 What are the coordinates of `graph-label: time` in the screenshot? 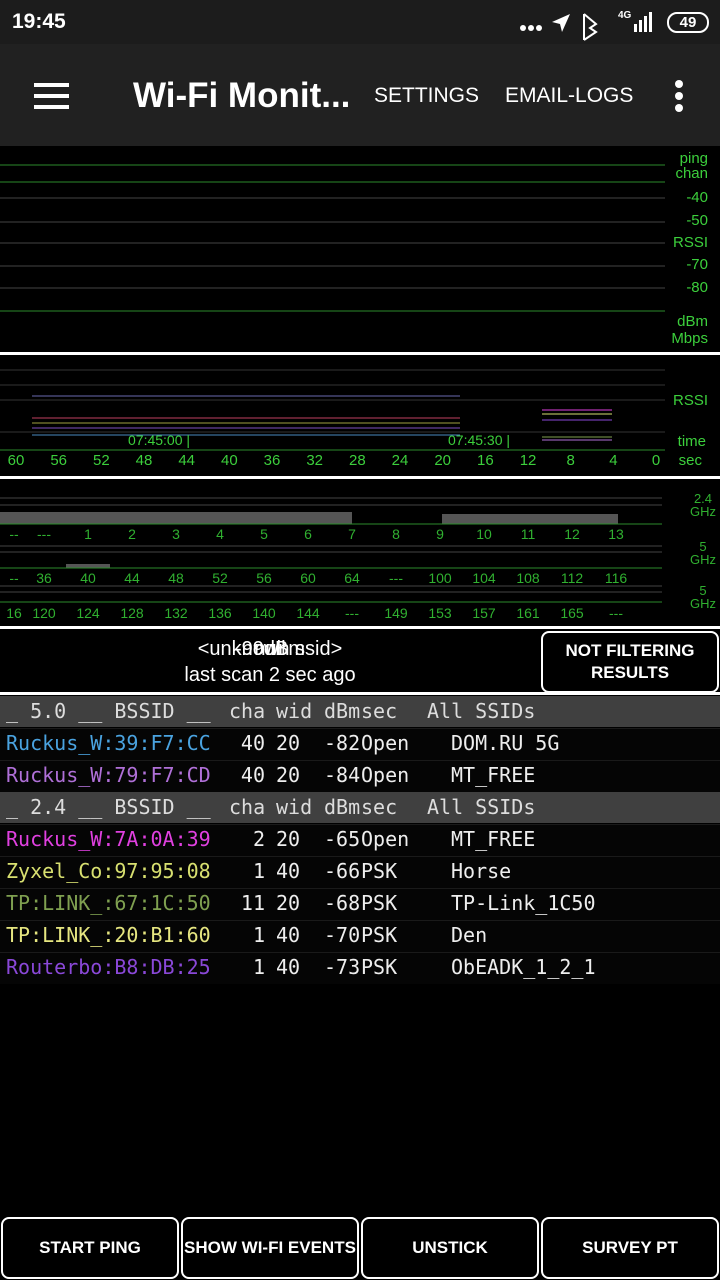 It's located at (691, 441).